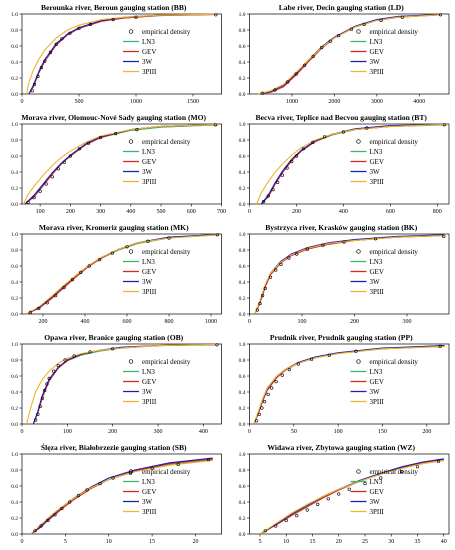 This screenshot has width=455, height=550. I want to click on x-tick-label: 5, so click(260, 542).